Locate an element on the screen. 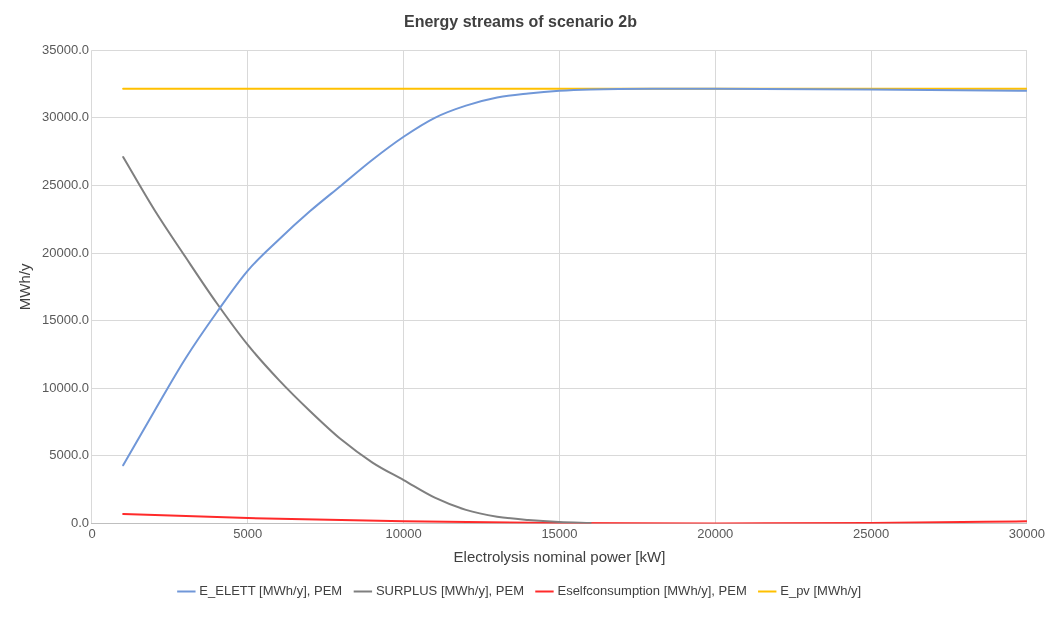 This screenshot has width=1056, height=619. x-axis-title: Electrolysis nominal power [kW] is located at coordinates (559, 557).